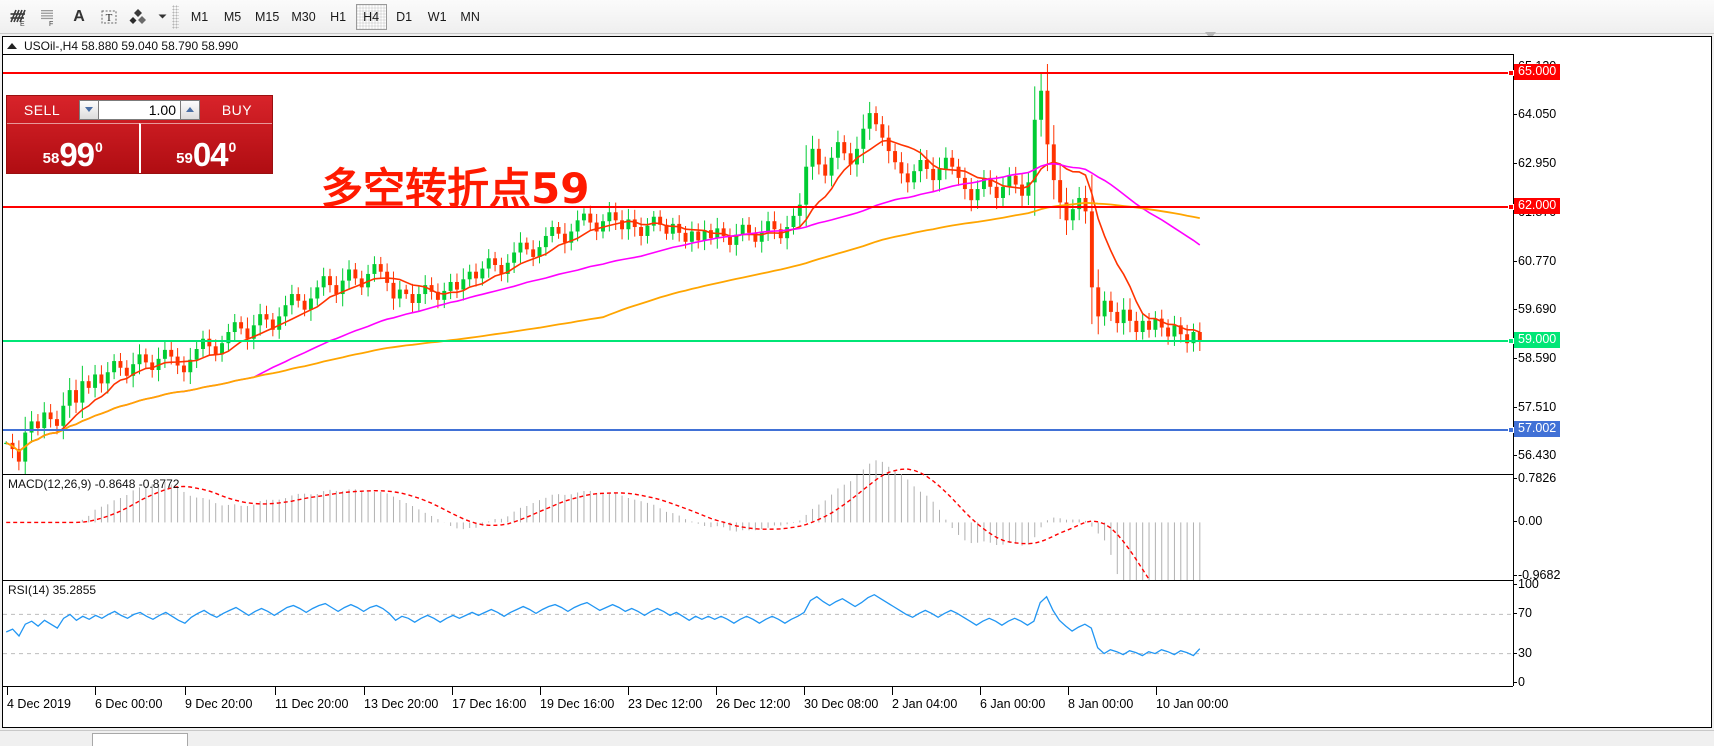 The image size is (1714, 746). What do you see at coordinates (140, 739) in the screenshot?
I see `chart-tab` at bounding box center [140, 739].